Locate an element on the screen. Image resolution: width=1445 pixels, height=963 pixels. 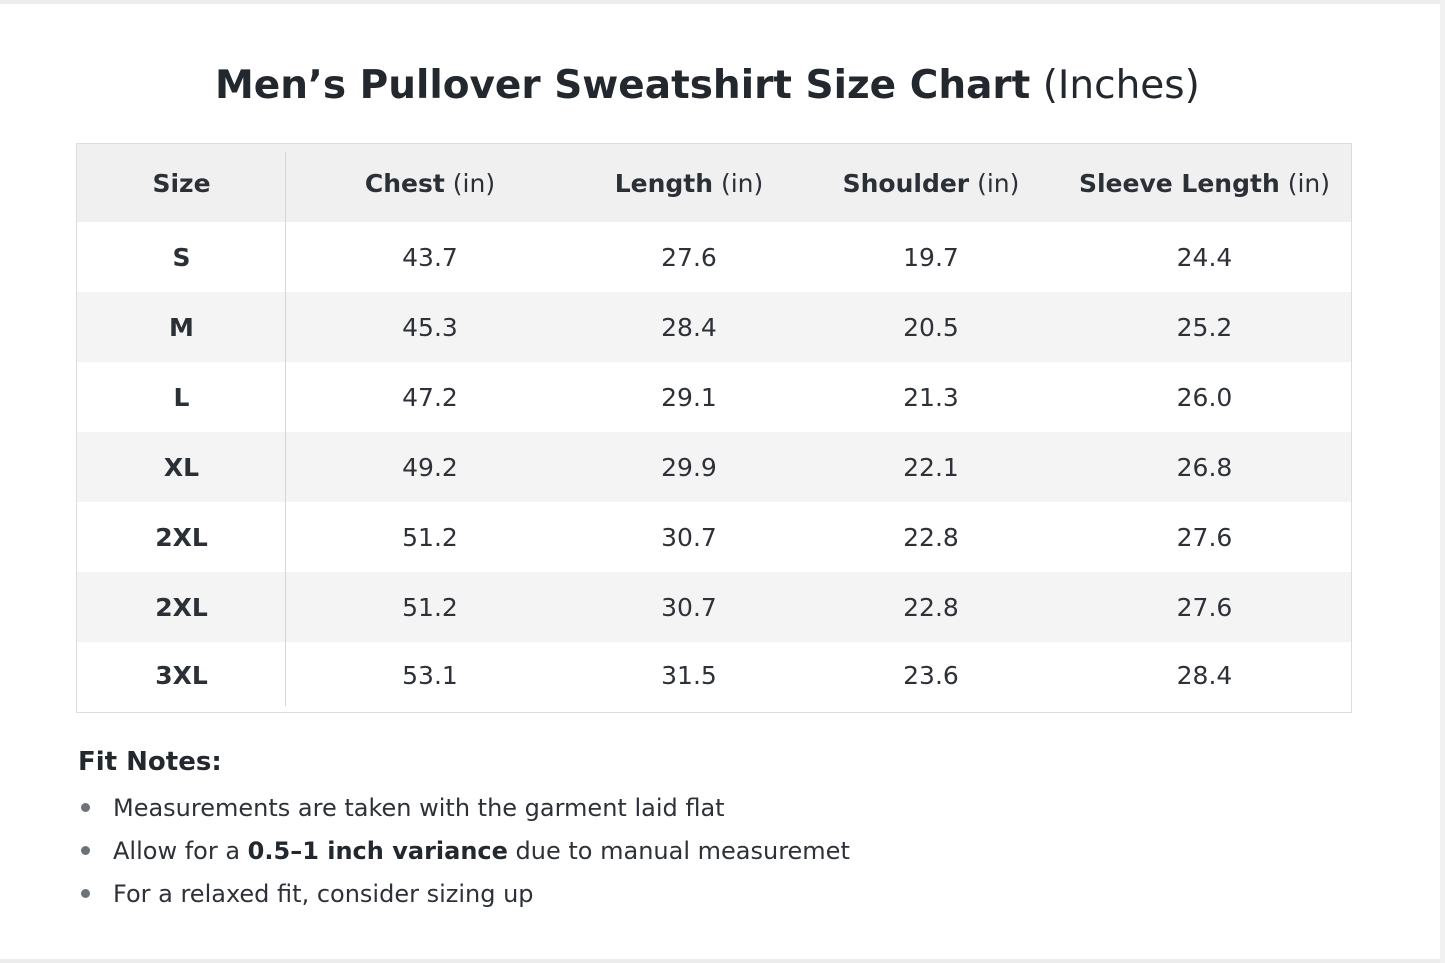
shoulder-cell: 20.5 is located at coordinates (931, 327).